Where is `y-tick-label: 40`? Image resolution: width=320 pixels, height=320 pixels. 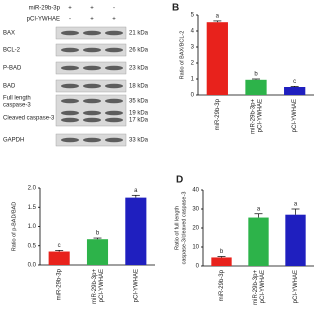 y-tick-label: 40 is located at coordinates (195, 191).